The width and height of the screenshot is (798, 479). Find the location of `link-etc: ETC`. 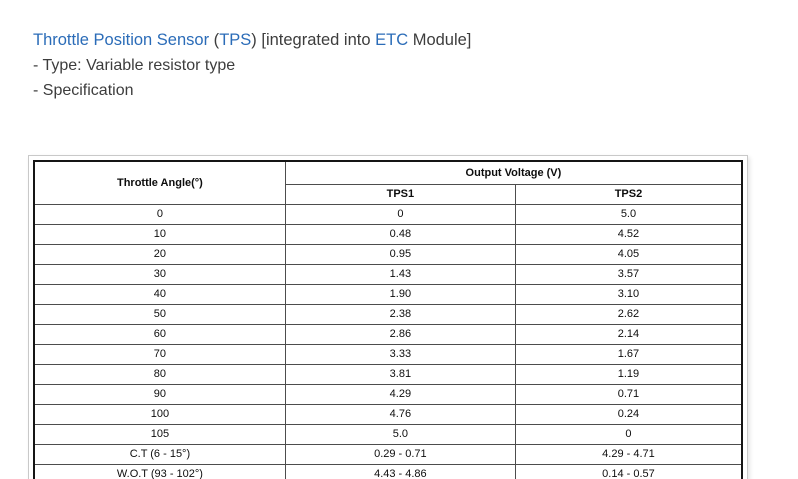

link-etc: ETC is located at coordinates (392, 40).